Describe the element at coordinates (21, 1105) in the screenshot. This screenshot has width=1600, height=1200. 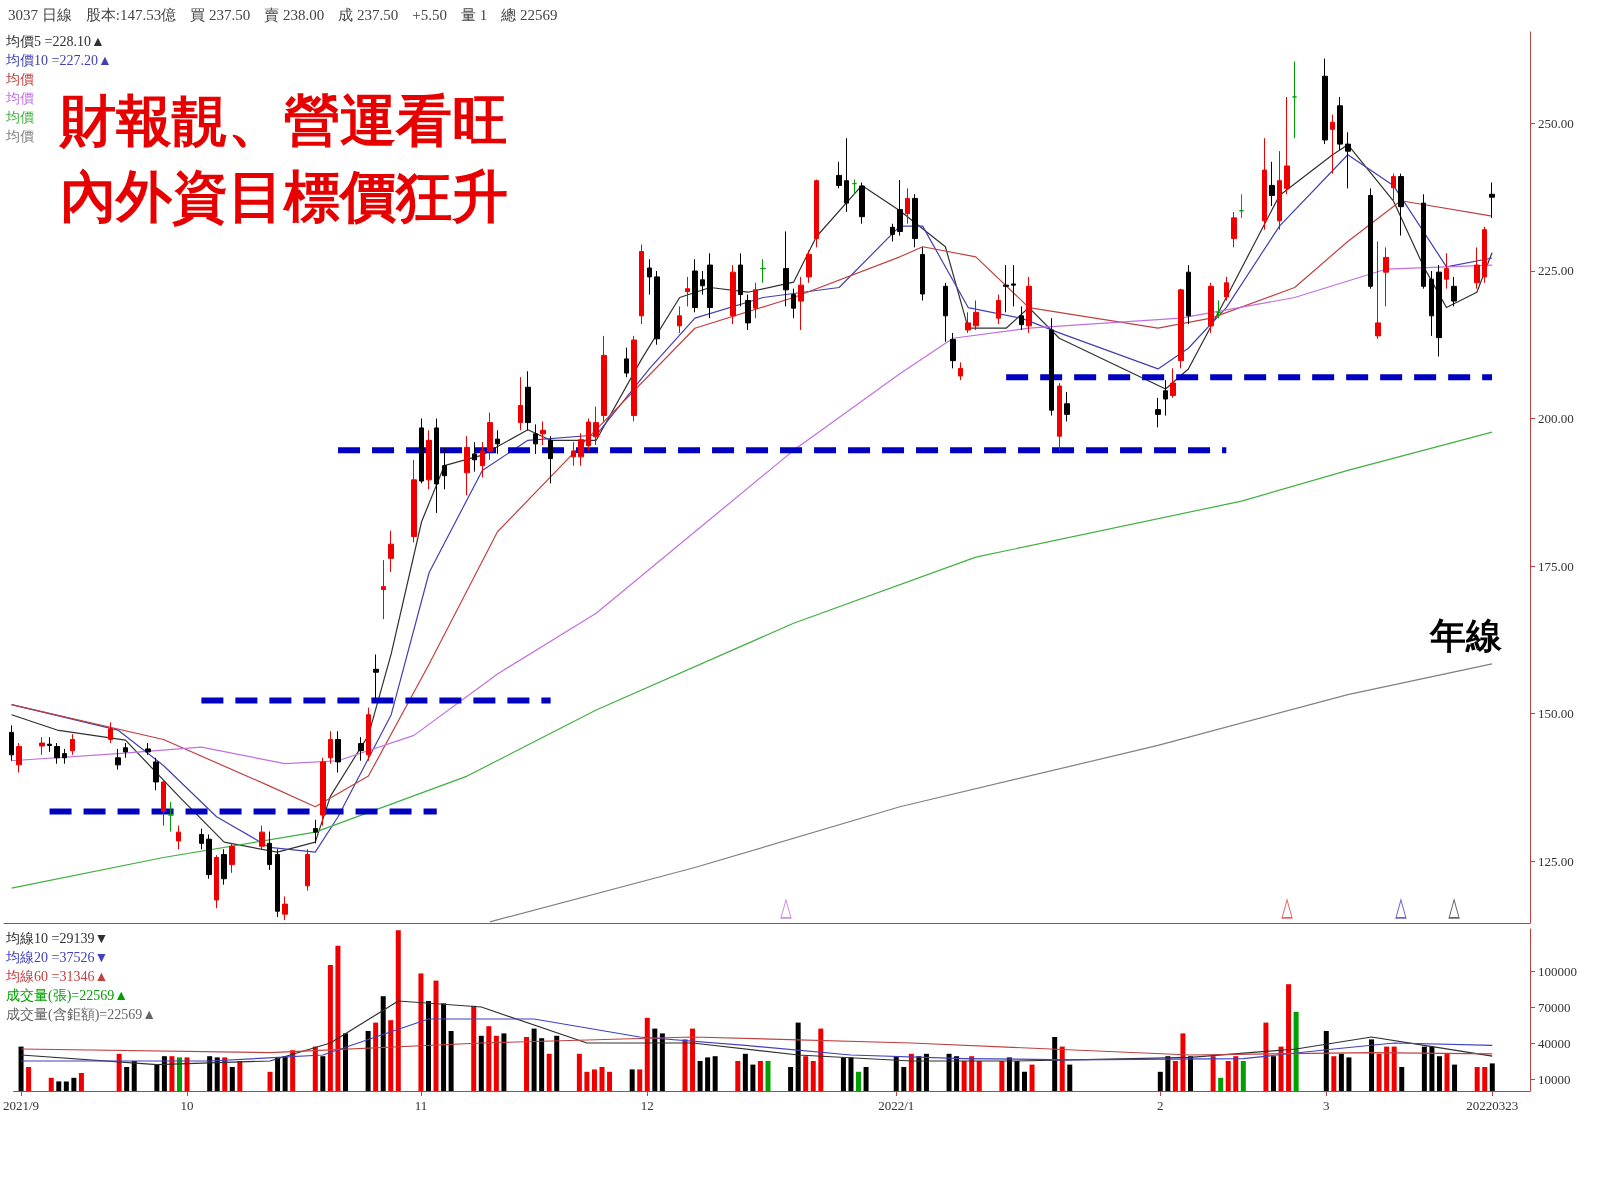
I see `x-tick-label: 2021/9` at that location.